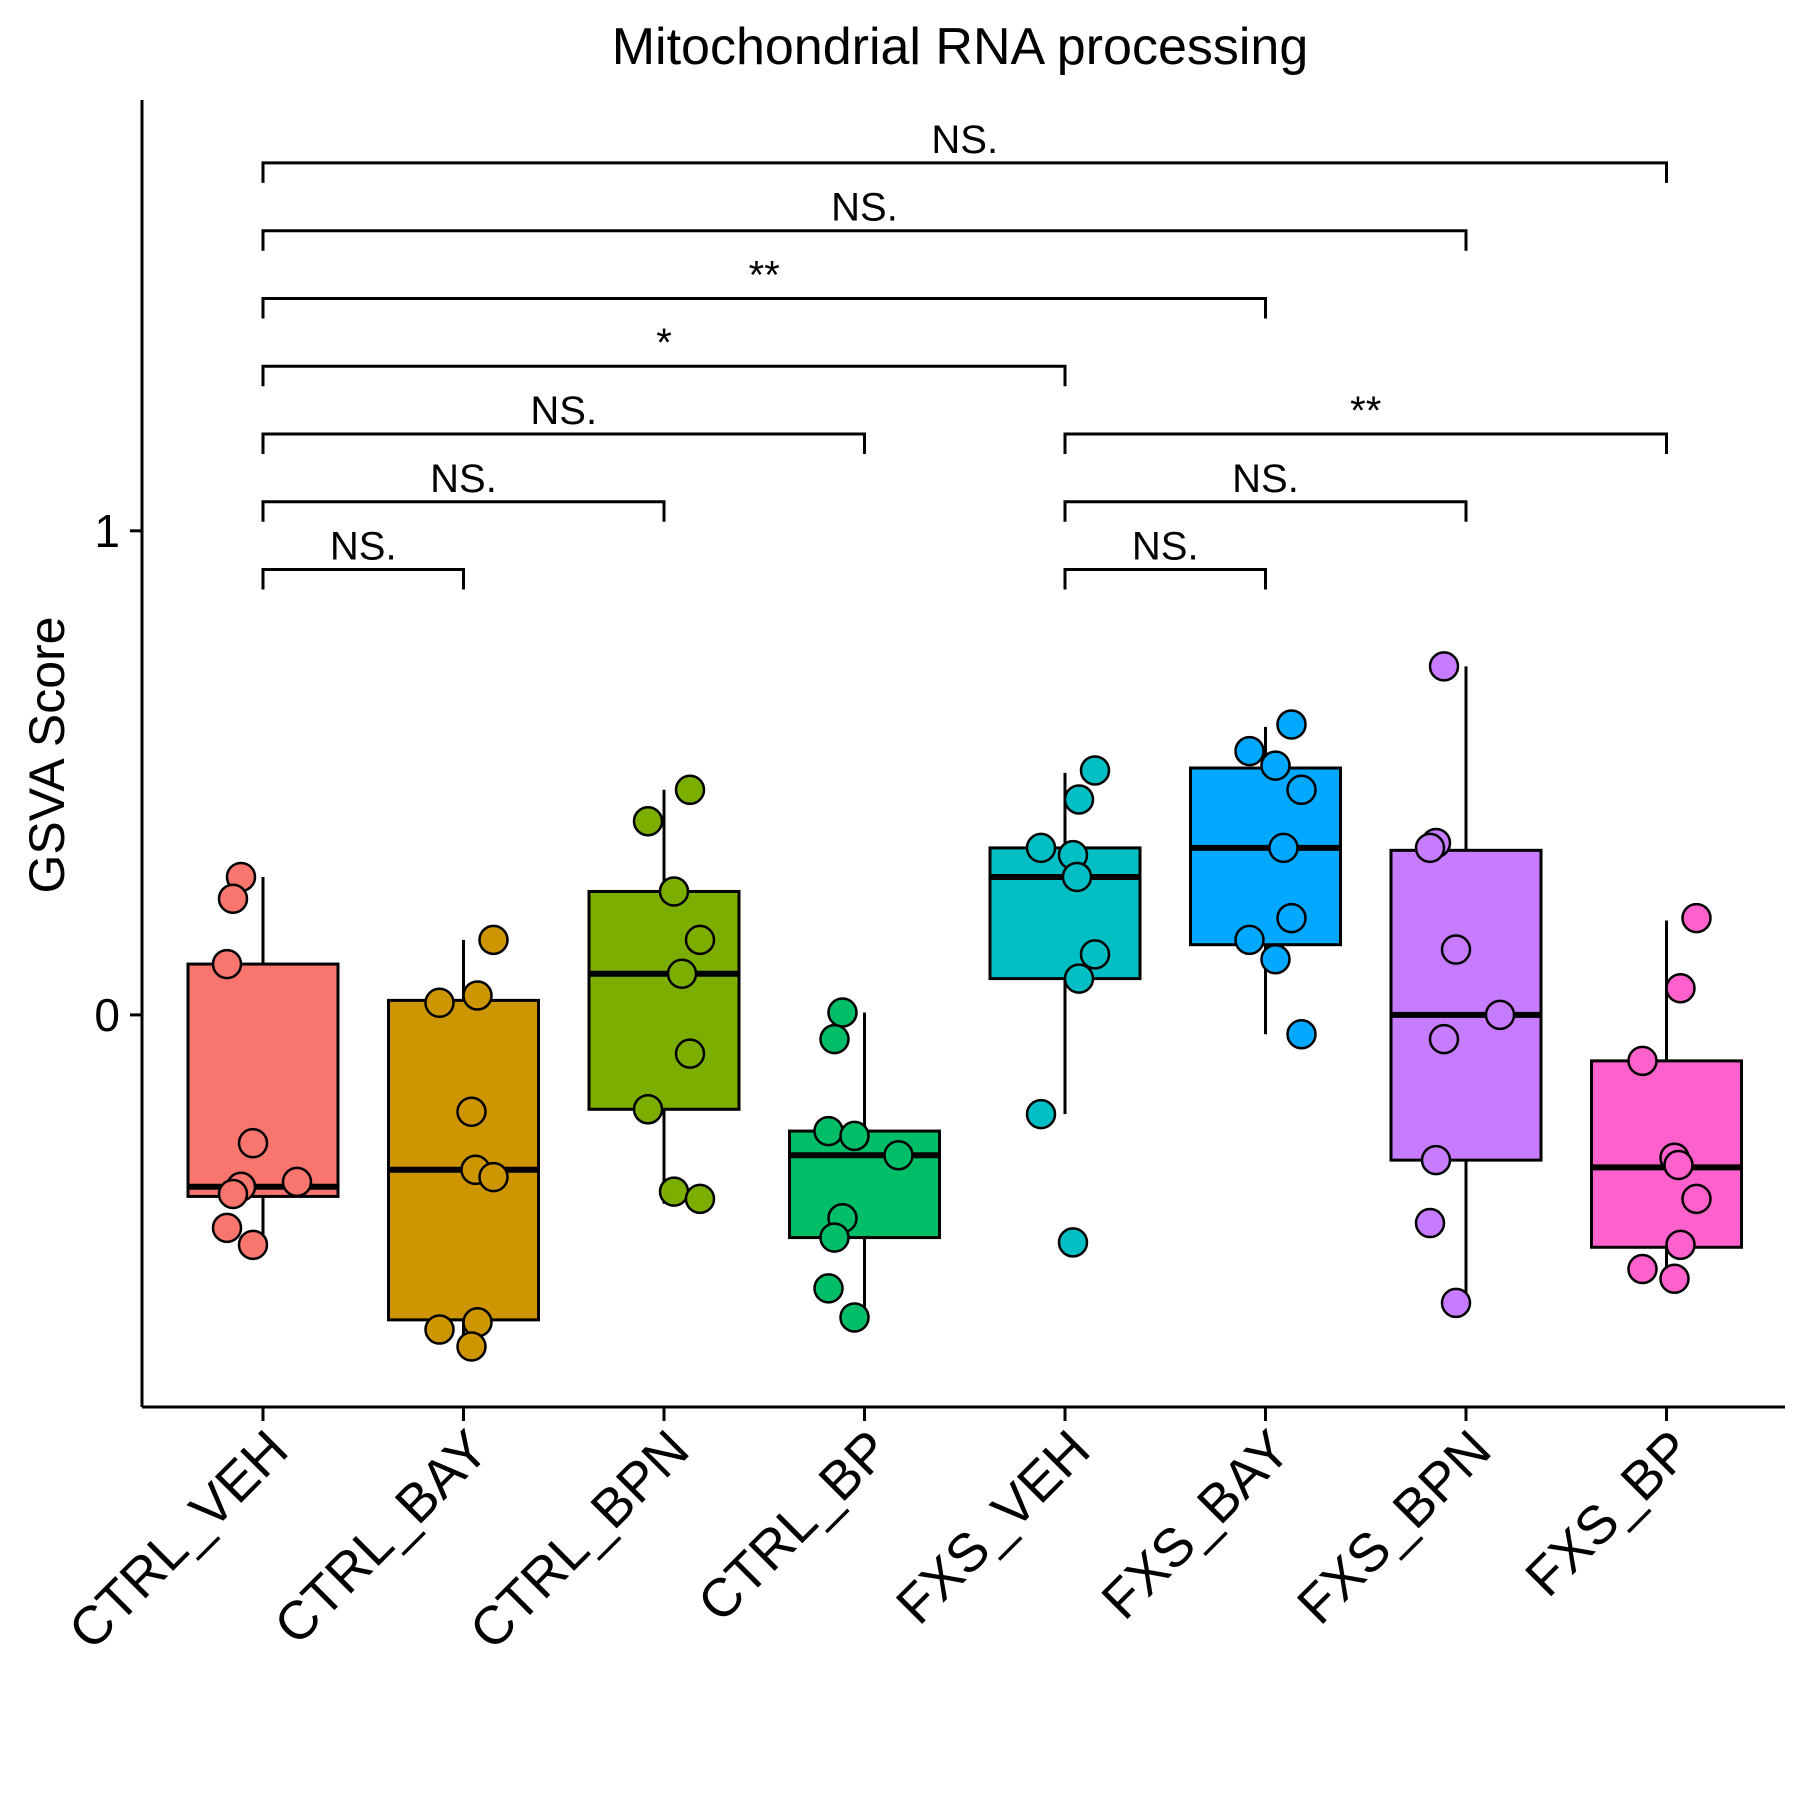 The height and width of the screenshot is (1800, 1800). What do you see at coordinates (580, 1540) in the screenshot?
I see `x-tick-label: CTRL_BPN` at bounding box center [580, 1540].